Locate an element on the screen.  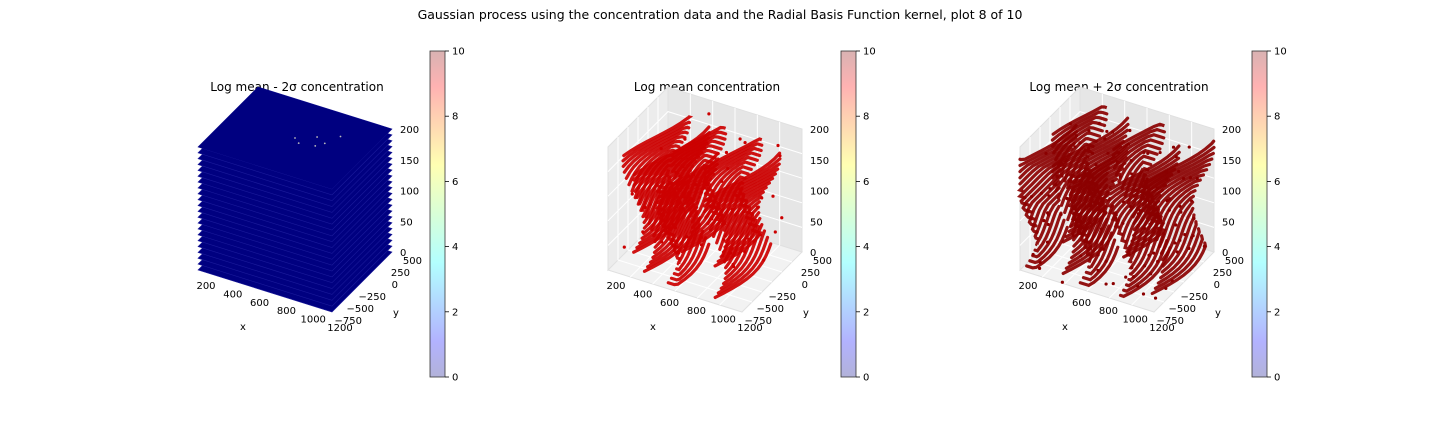
colorbar-tick-label: 4 is located at coordinates (1277, 247).